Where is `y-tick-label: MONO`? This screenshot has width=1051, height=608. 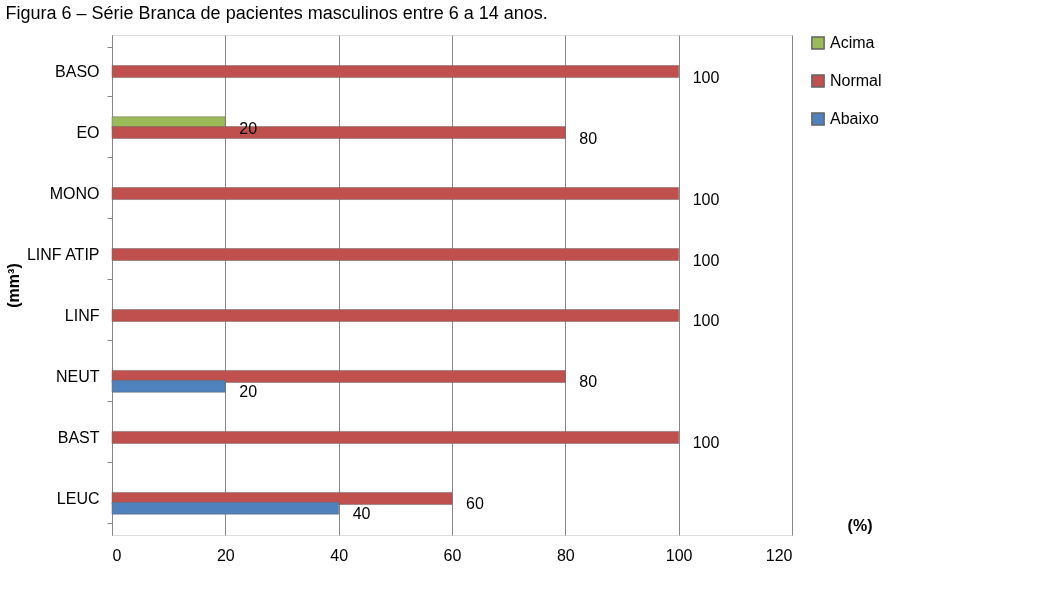
y-tick-label: MONO is located at coordinates (74, 194).